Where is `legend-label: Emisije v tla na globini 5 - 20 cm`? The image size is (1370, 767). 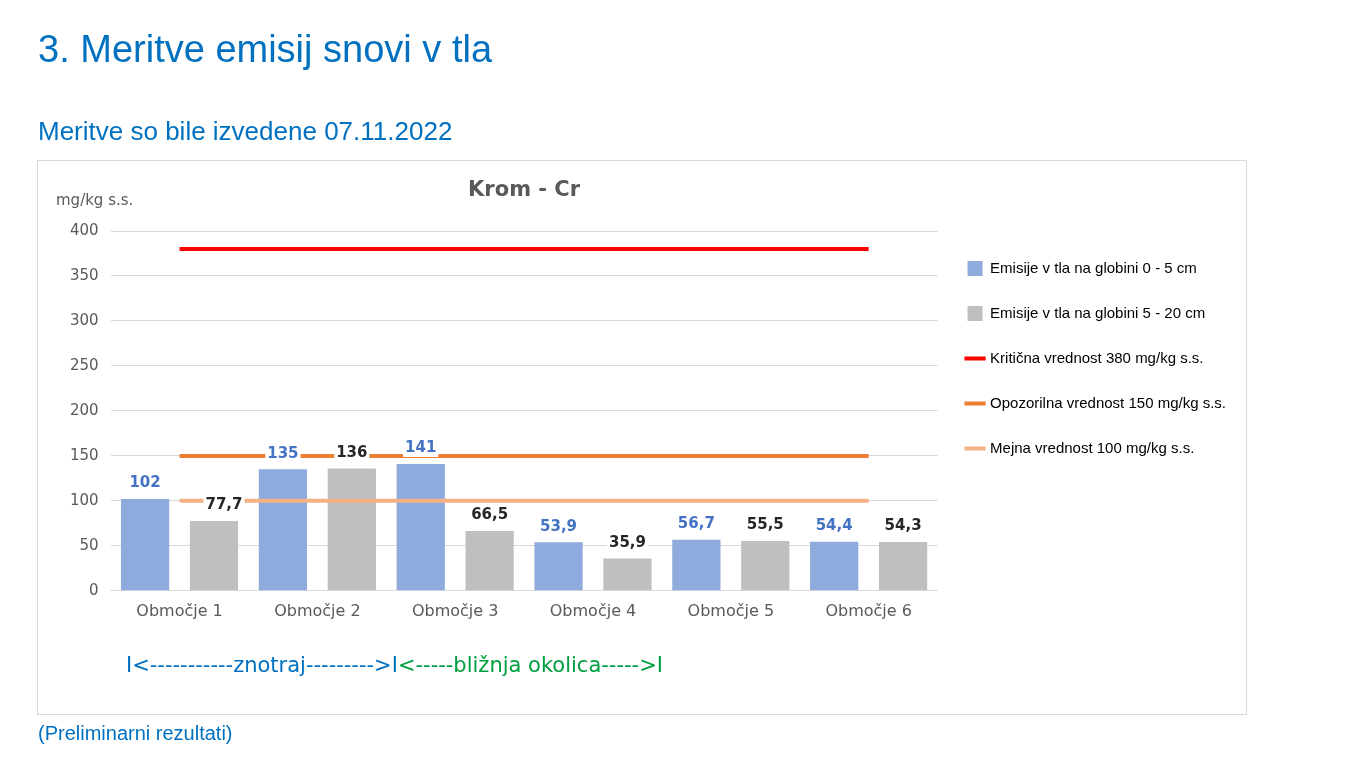 legend-label: Emisije v tla na globini 5 - 20 cm is located at coordinates (1098, 312).